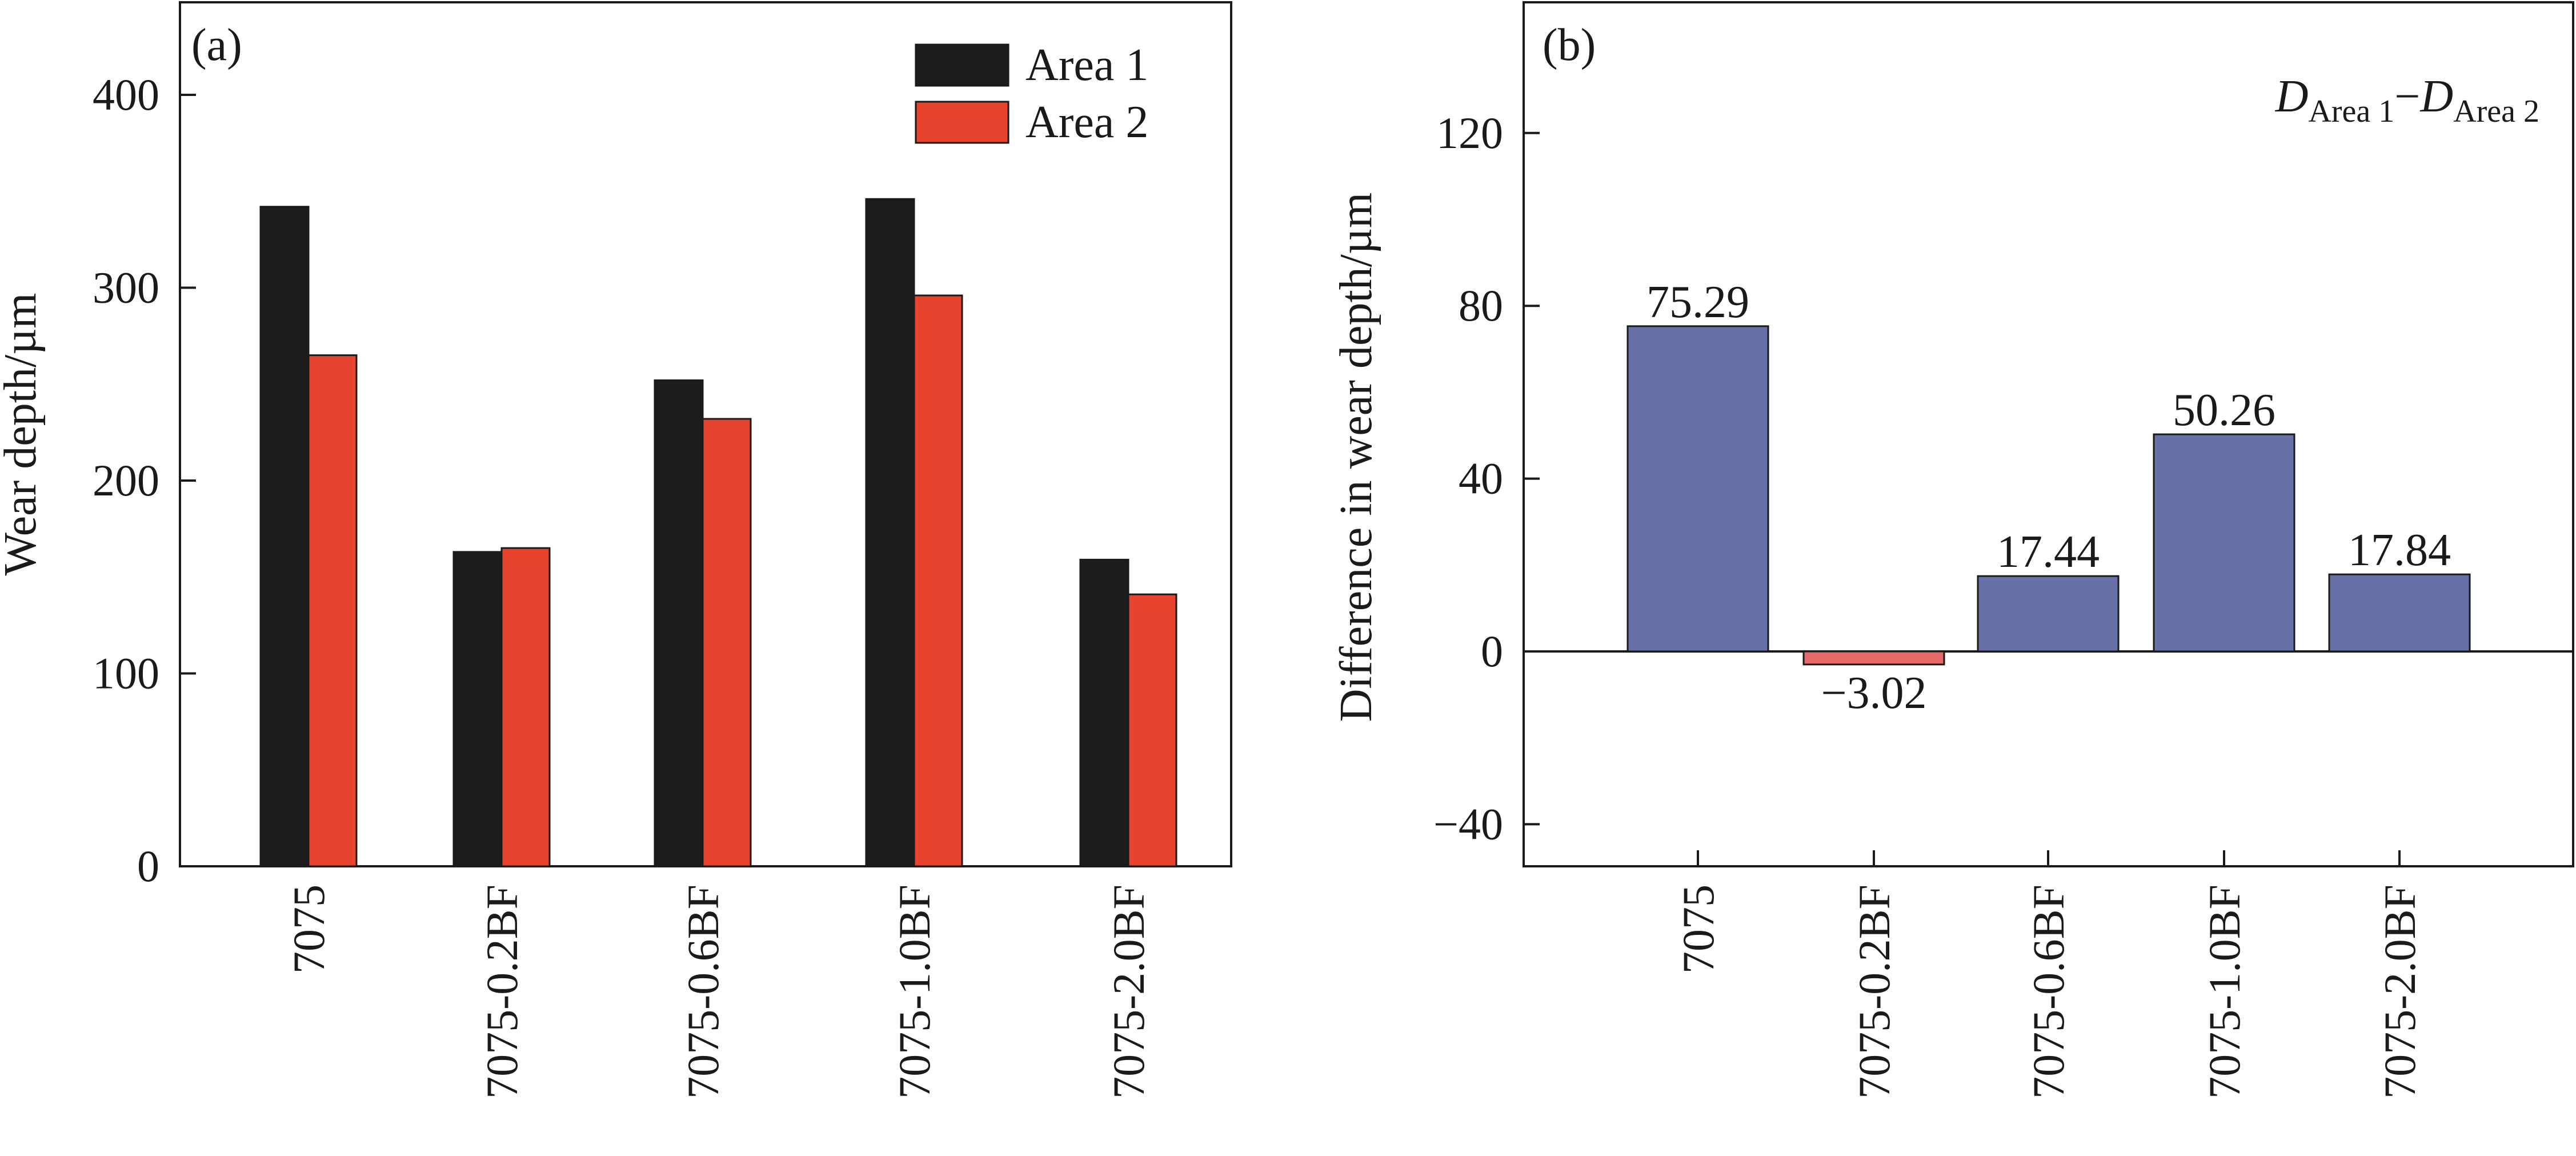 This screenshot has height=1156, width=2576. Describe the element at coordinates (126, 288) in the screenshot. I see `panel-a-y-tick-label: 300` at that location.